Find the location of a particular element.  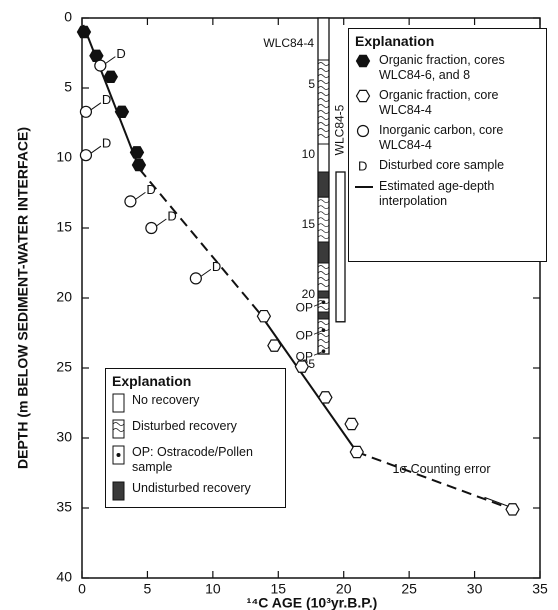

core-depth-label: 15 is located at coordinates (309, 224).